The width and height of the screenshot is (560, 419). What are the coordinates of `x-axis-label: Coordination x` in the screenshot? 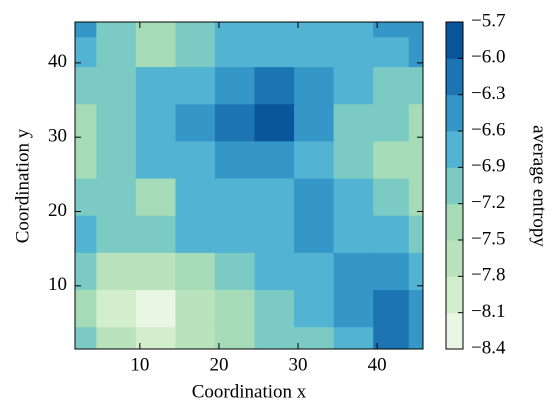 It's located at (249, 391).